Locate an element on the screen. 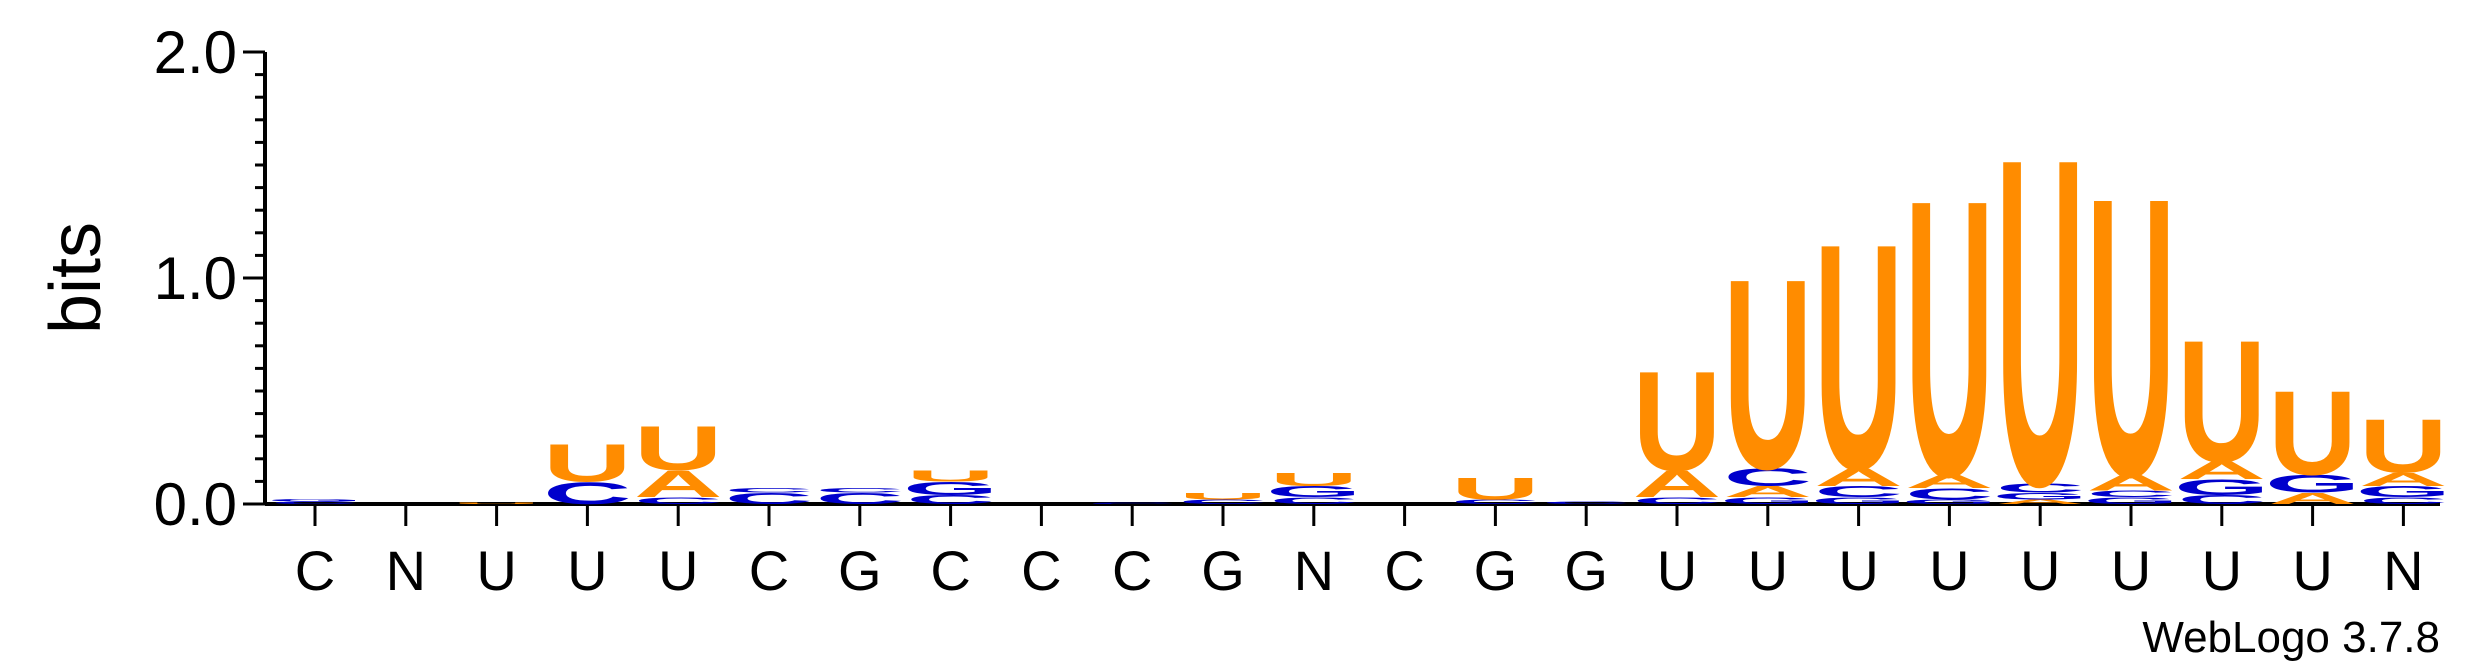 The image size is (2475, 667). y-tick-label: 0.0 is located at coordinates (195, 504).